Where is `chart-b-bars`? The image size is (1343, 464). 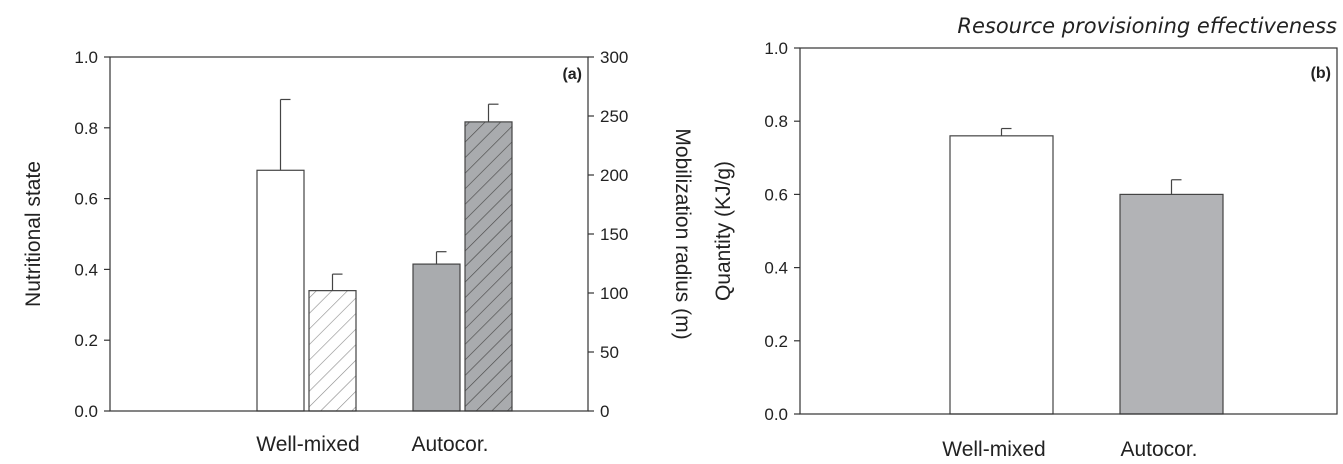 chart-b-bars is located at coordinates (1086, 271).